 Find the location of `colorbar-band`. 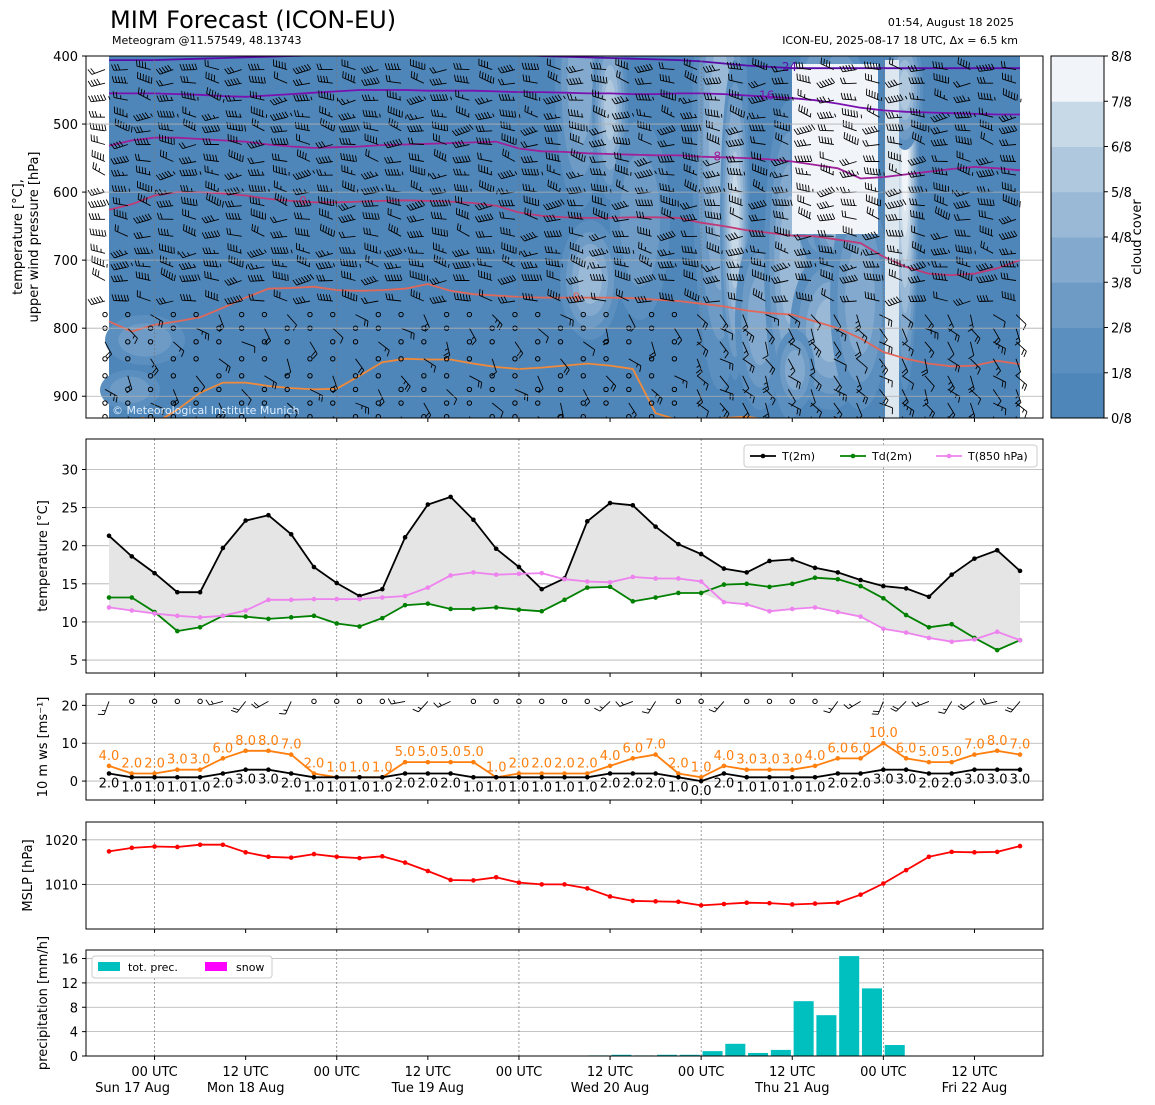

colorbar-band is located at coordinates (1077, 124).